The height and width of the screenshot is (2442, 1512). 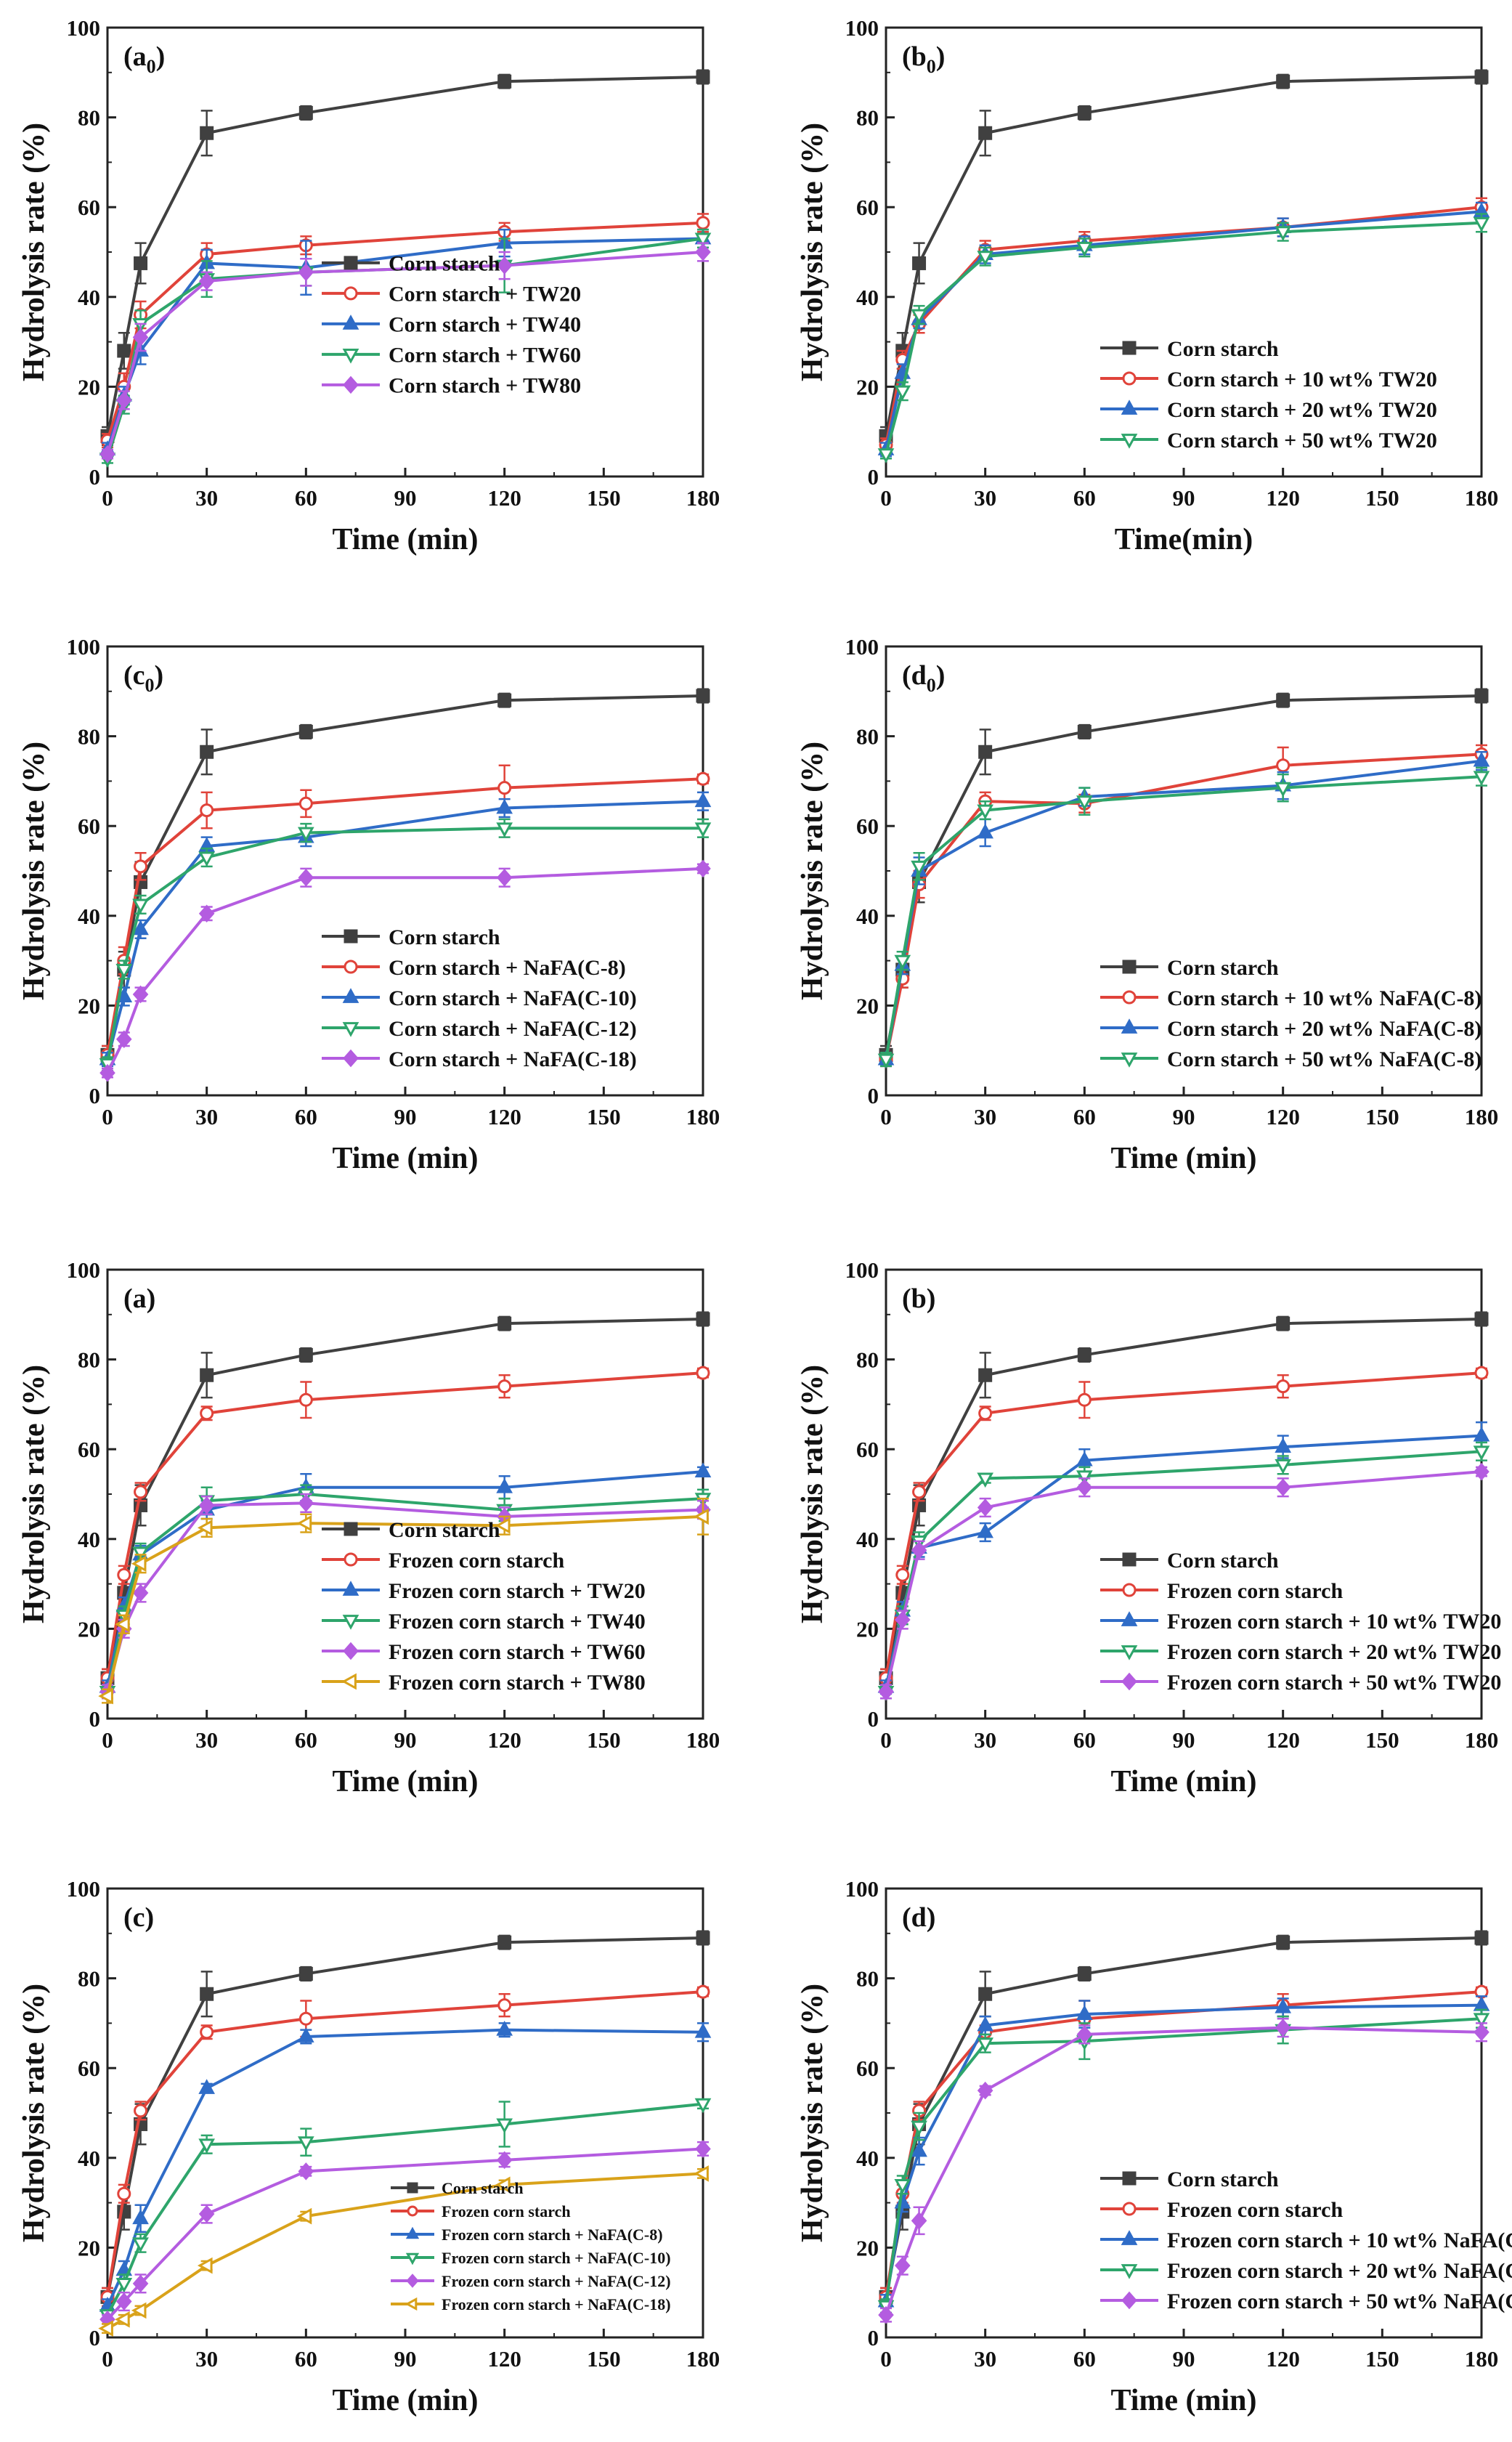 What do you see at coordinates (485, 295) in the screenshot?
I see `legend-label: Corn starch + TW20` at bounding box center [485, 295].